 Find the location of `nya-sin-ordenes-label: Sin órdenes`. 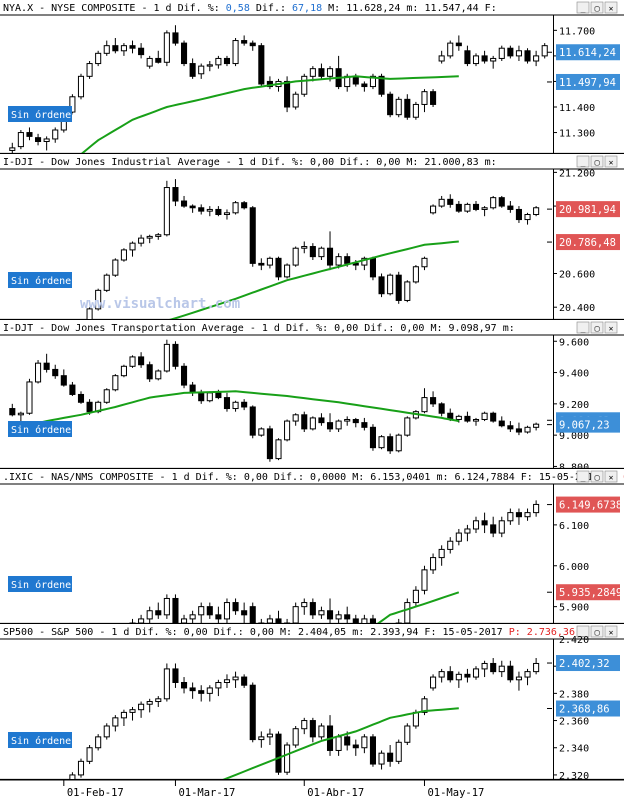

nya-sin-ordenes-label: Sin órdenes is located at coordinates (44, 115).